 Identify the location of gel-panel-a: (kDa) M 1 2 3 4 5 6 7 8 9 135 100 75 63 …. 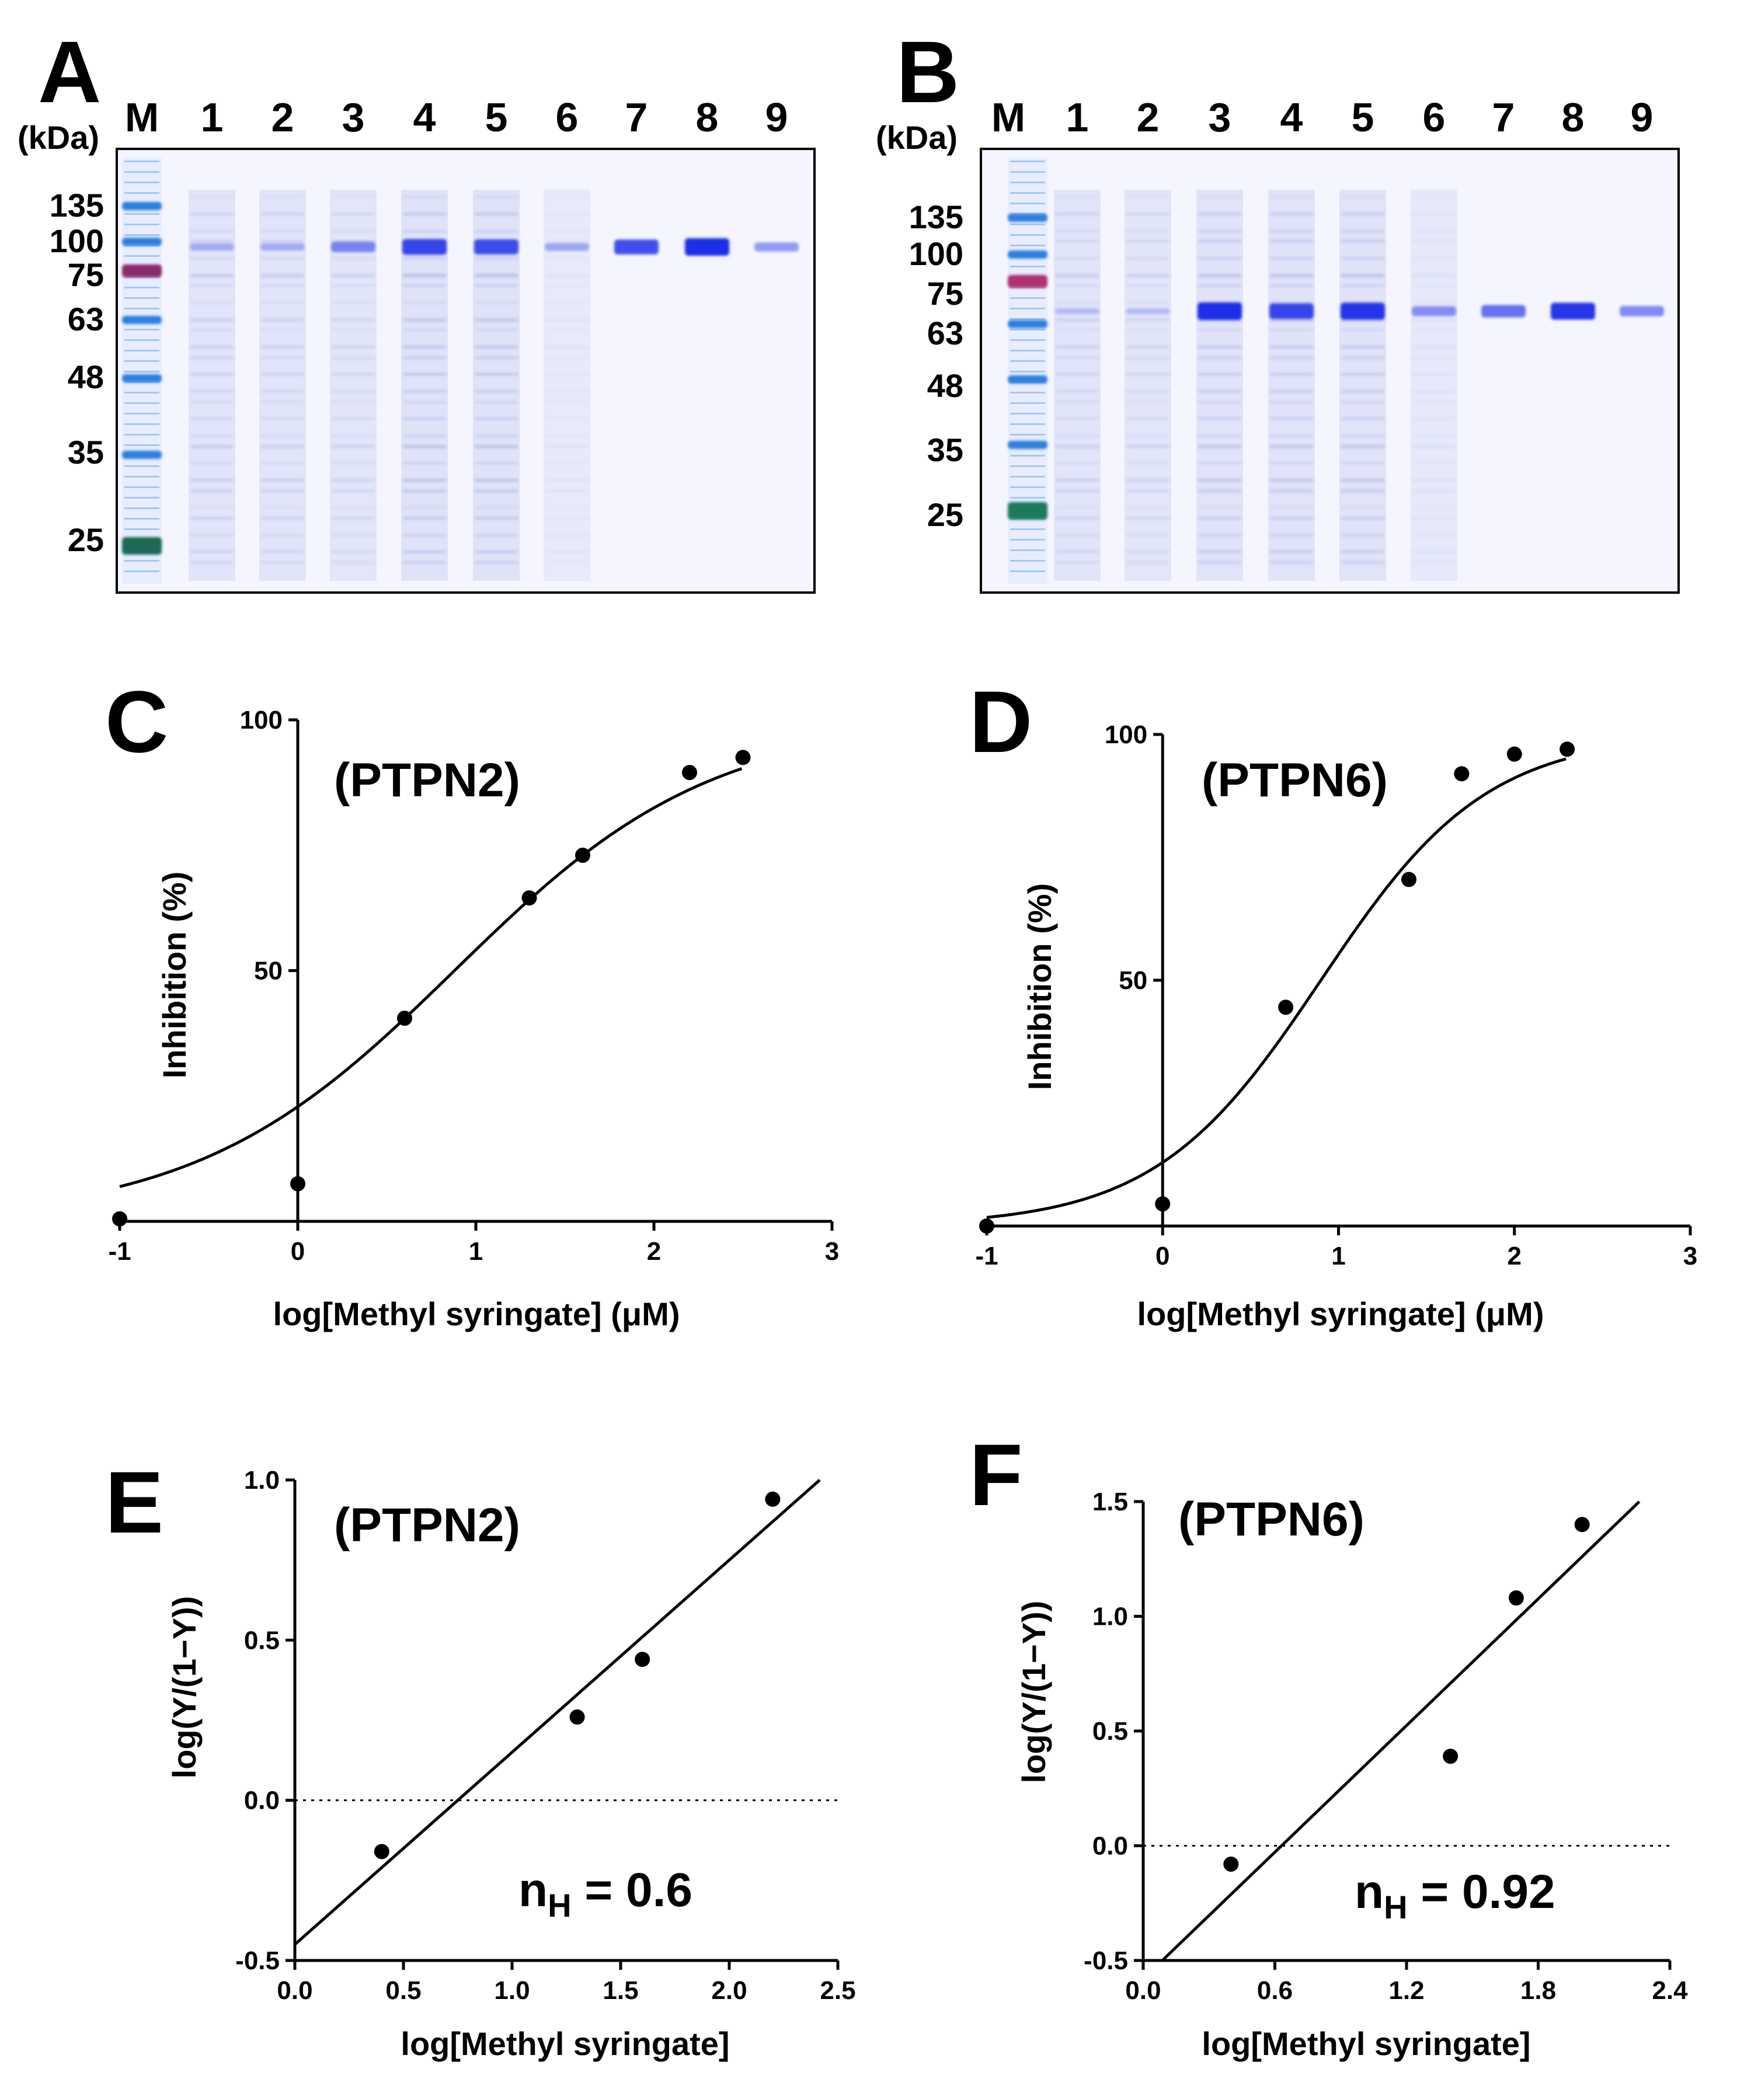
(417, 344).